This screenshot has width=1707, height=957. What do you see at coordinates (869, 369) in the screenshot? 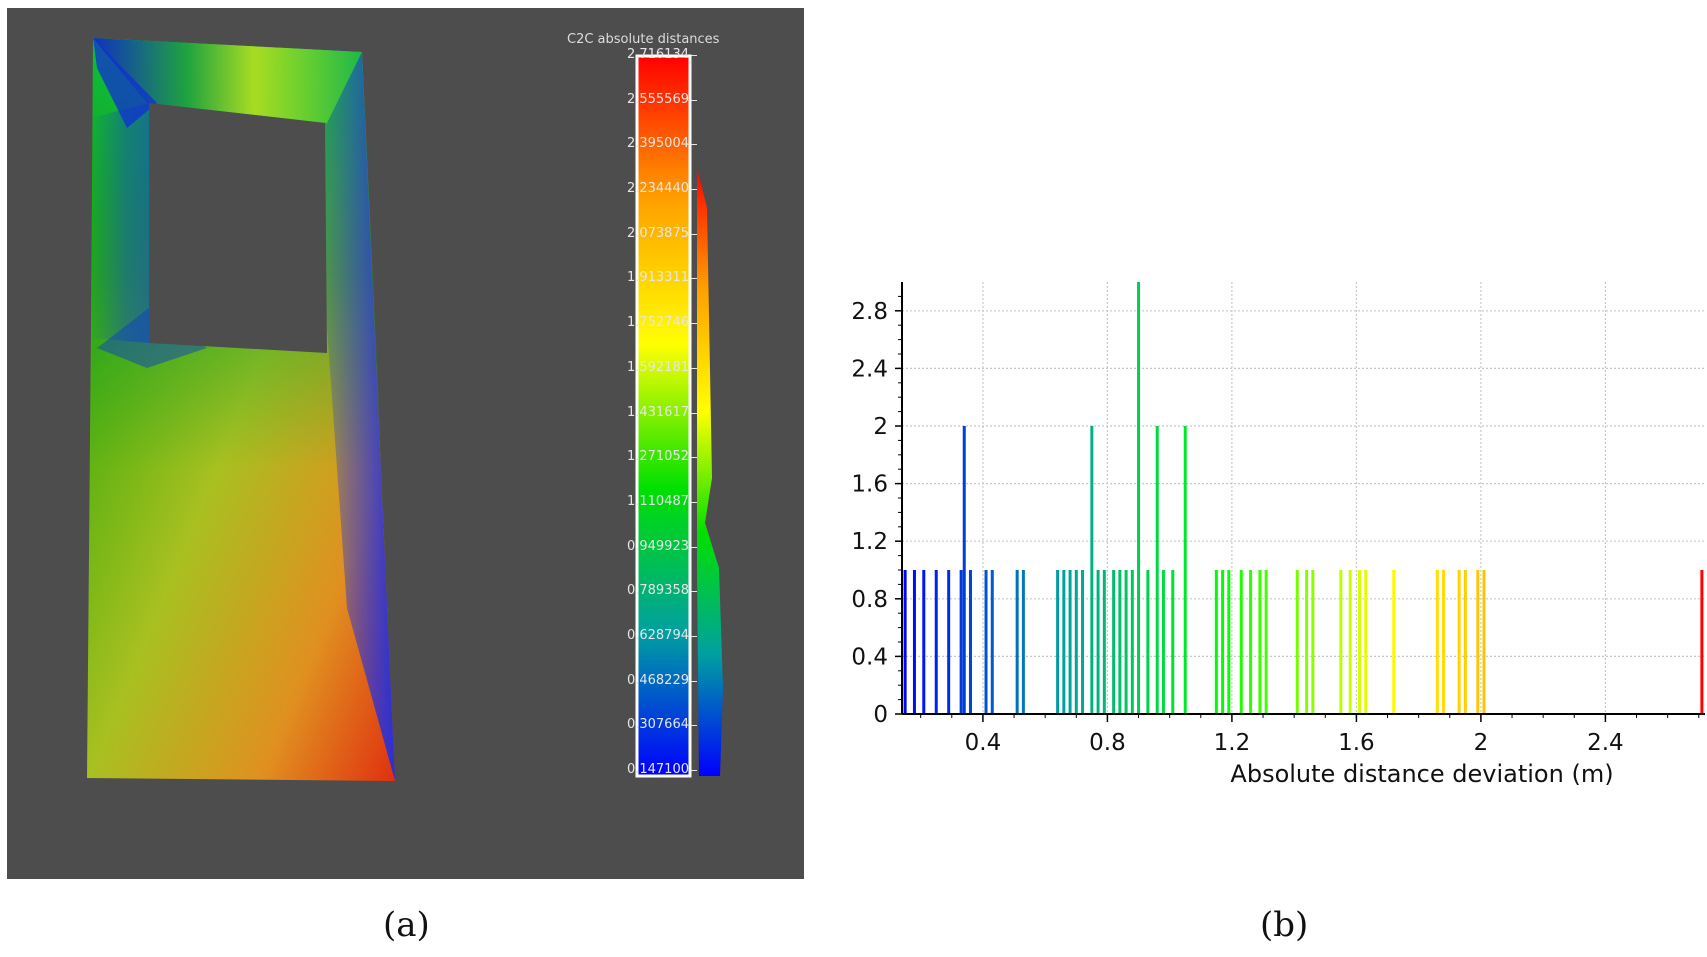
I see `y-tick-label: 2.4` at bounding box center [869, 369].